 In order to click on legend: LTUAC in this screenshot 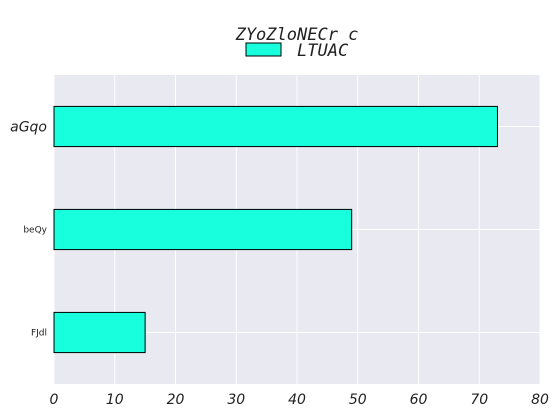, I will do `click(297, 51)`.